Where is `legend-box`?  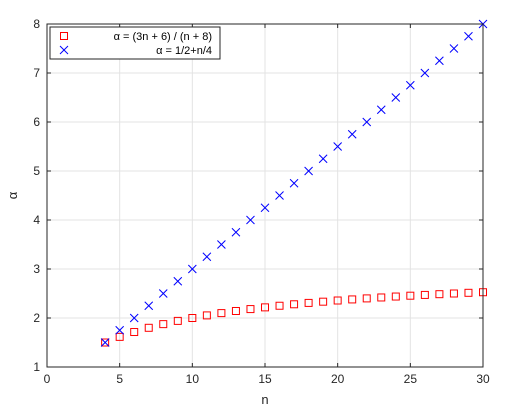
legend-box is located at coordinates (135, 43).